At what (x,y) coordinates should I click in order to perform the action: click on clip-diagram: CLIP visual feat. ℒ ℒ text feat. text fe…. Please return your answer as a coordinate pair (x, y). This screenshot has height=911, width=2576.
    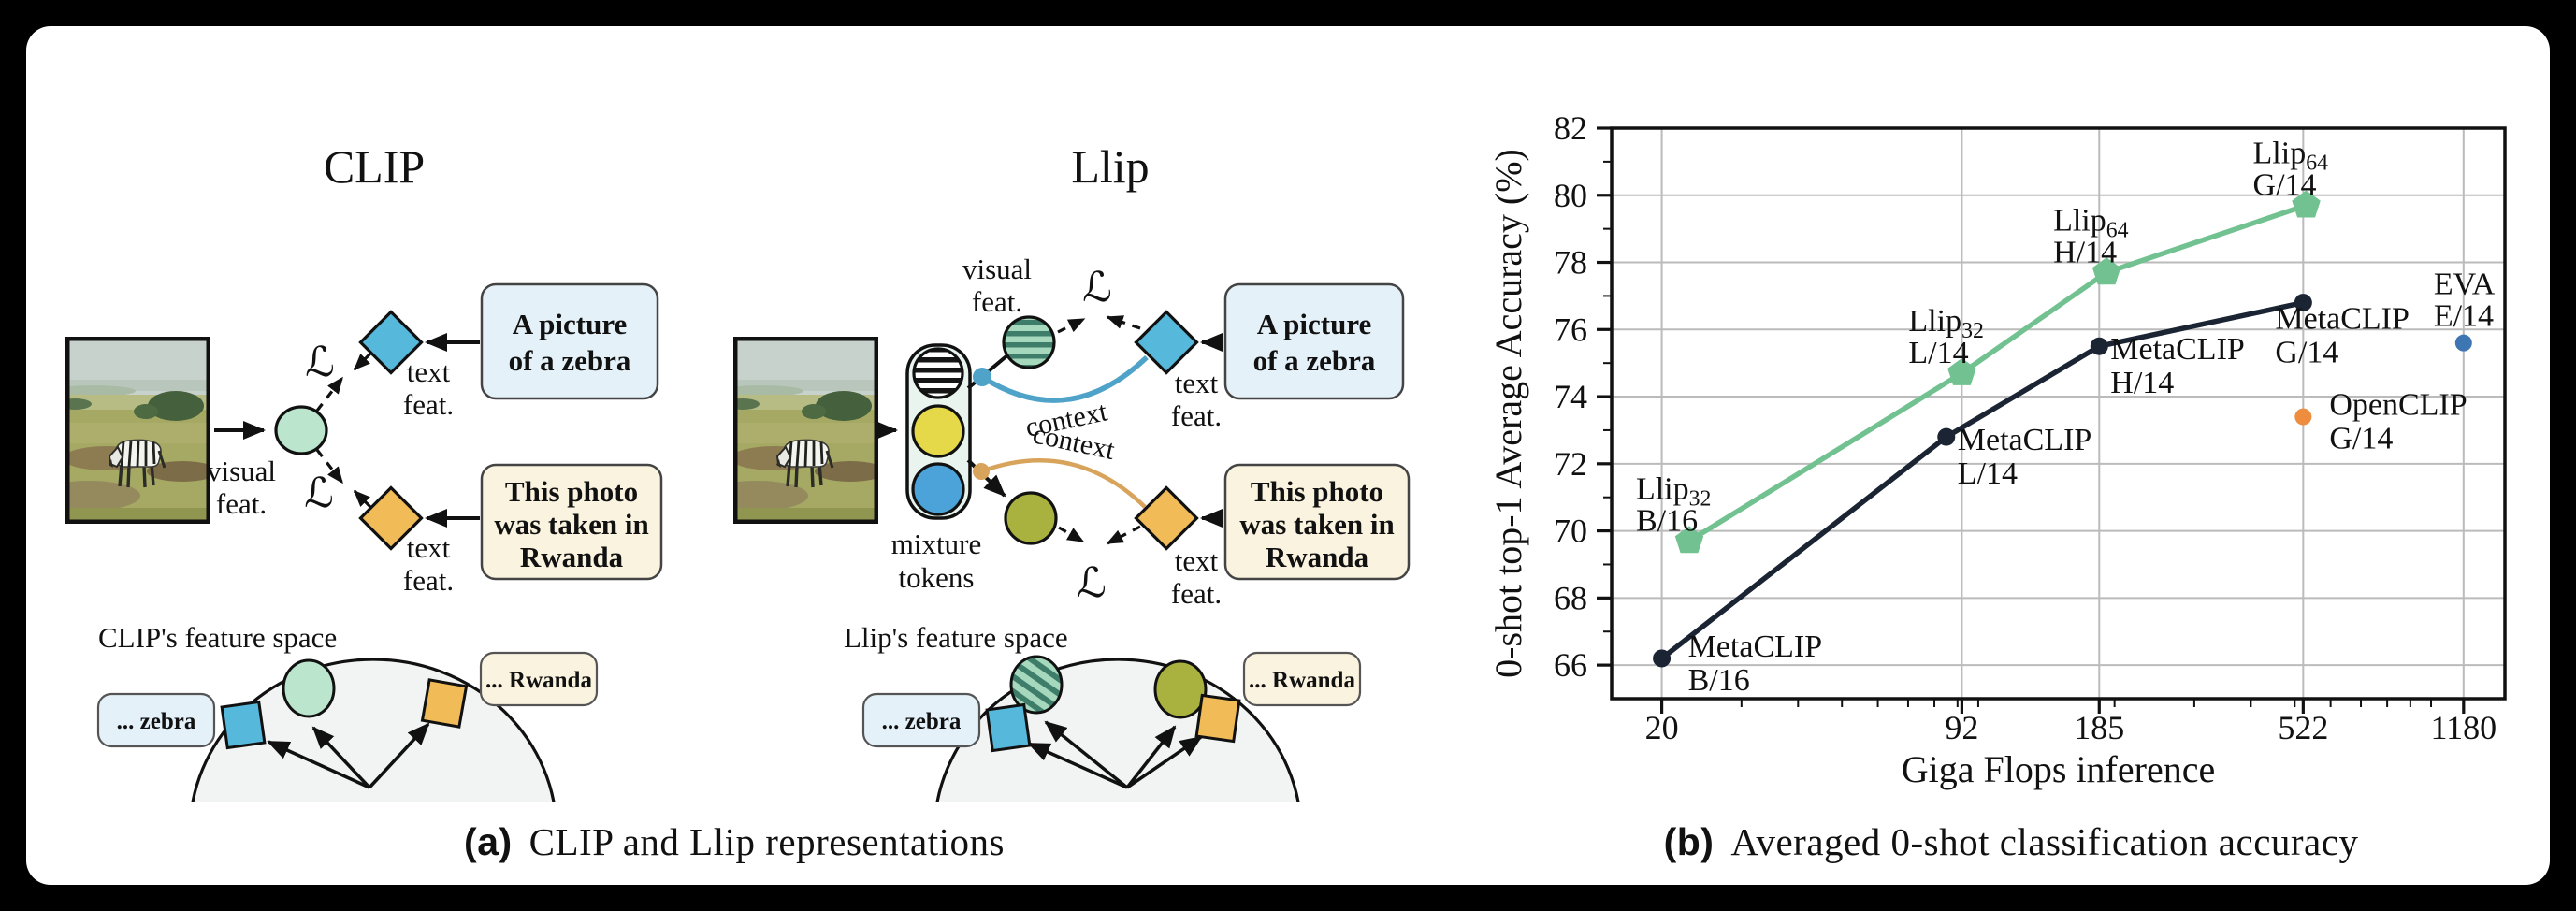
    Looking at the image, I should click on (350, 368).